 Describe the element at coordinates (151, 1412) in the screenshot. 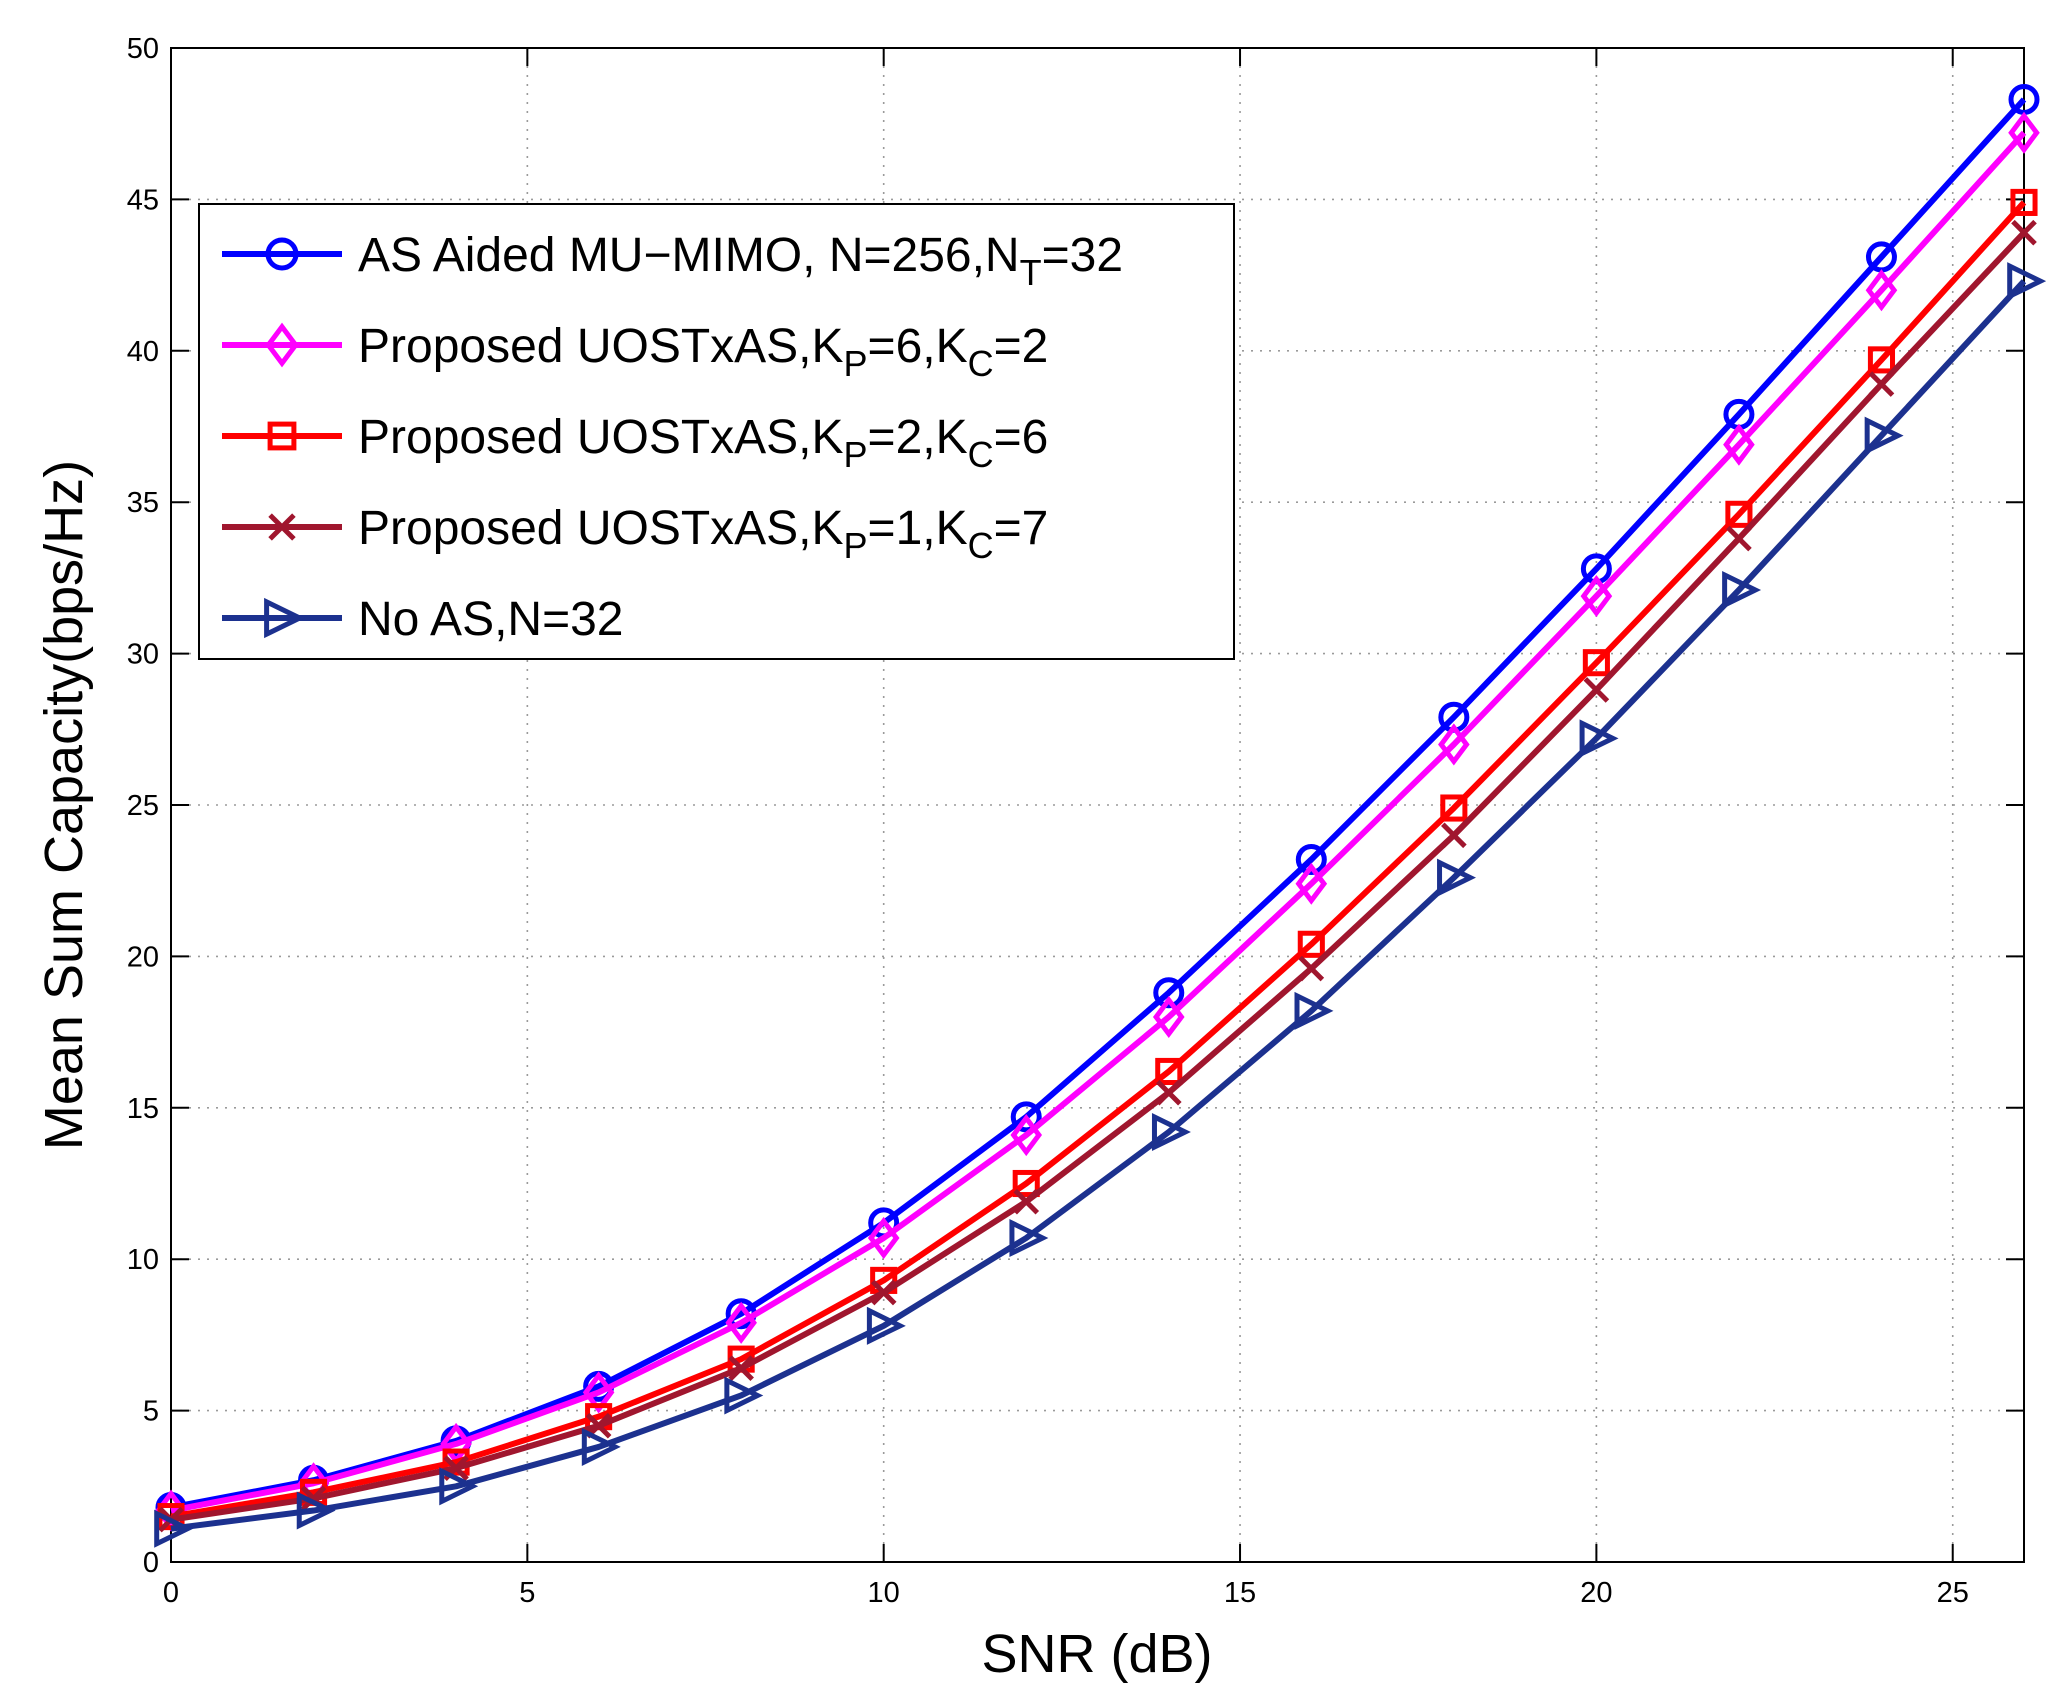

I see `y-tick-label: 5` at that location.